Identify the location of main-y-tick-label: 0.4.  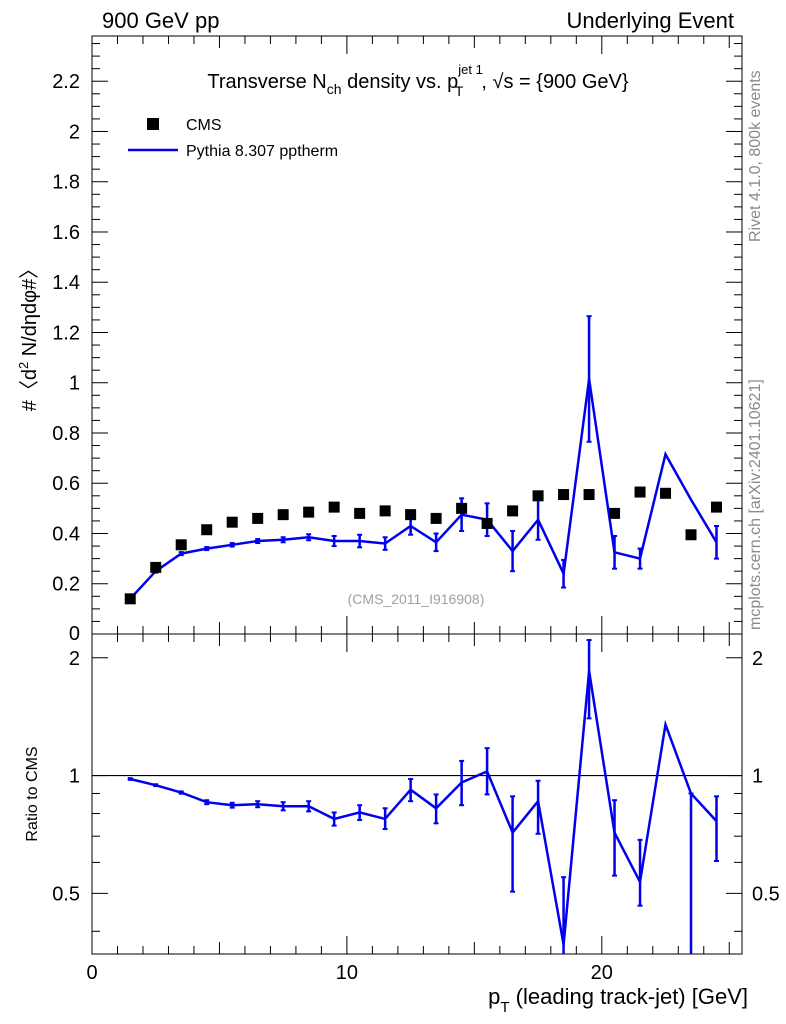
(66, 534).